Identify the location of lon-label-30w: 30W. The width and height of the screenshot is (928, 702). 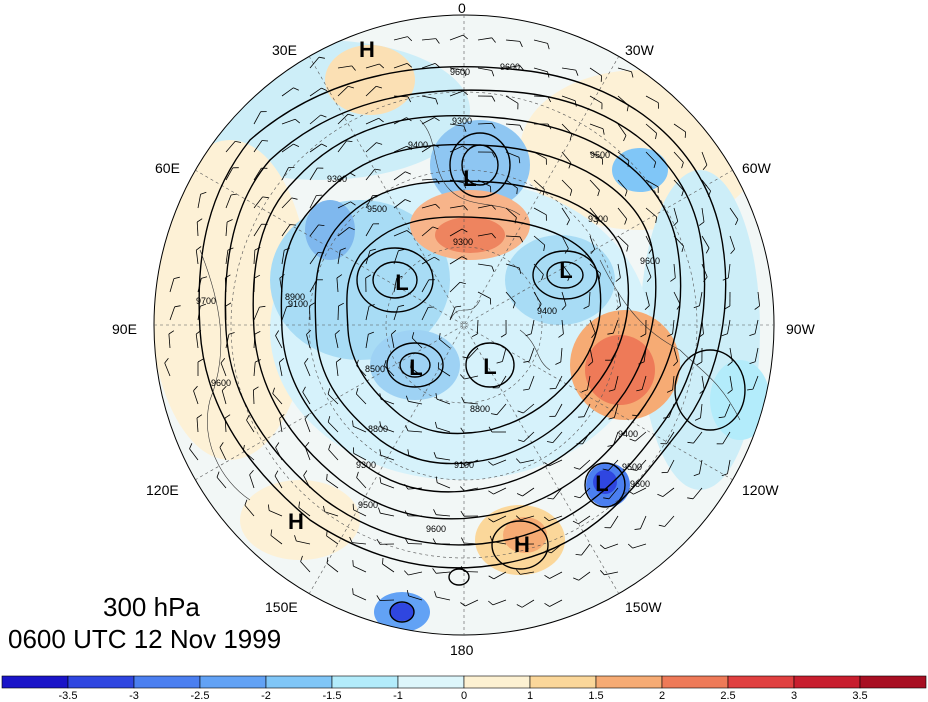
(639, 50).